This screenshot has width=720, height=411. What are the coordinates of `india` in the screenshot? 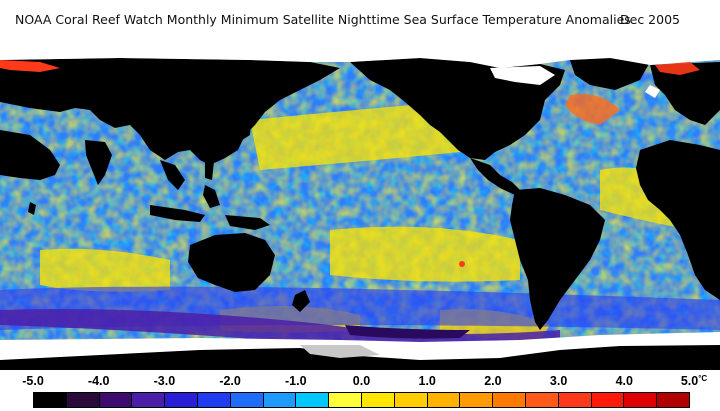 It's located at (98, 162).